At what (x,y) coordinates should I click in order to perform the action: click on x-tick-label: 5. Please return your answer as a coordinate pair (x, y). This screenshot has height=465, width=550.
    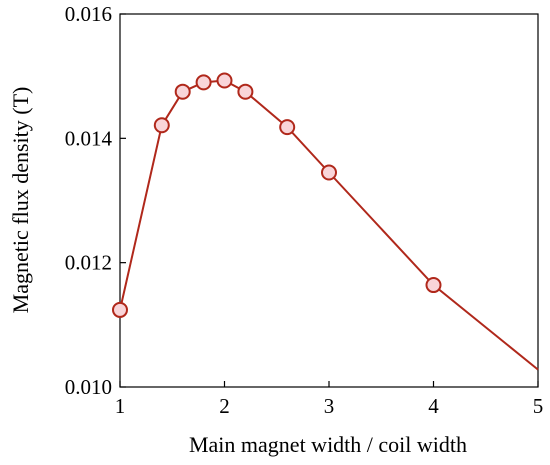
    Looking at the image, I should click on (538, 406).